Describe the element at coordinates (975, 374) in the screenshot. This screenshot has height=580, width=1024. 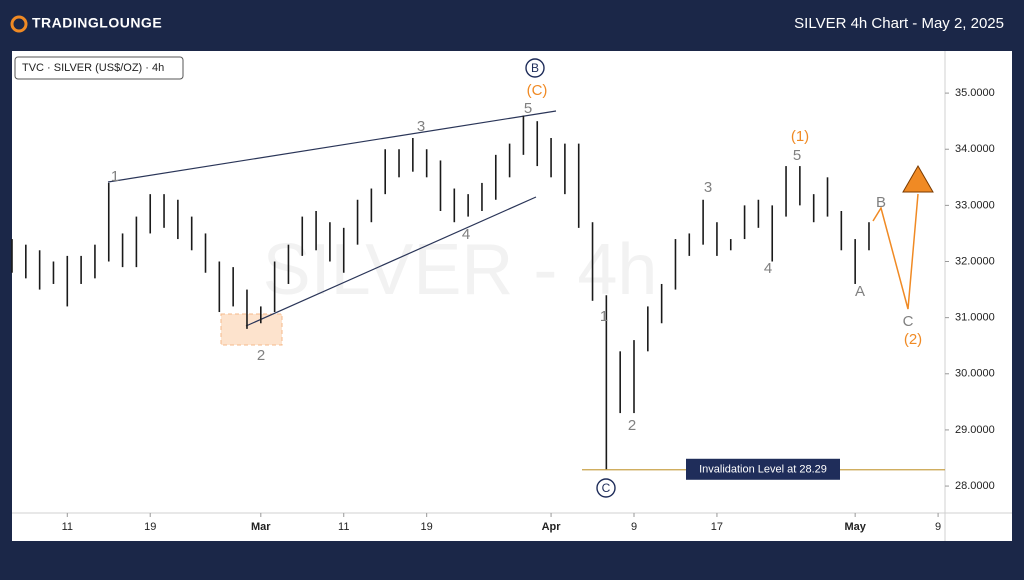
I see `y-tick-label: 30.0000` at that location.